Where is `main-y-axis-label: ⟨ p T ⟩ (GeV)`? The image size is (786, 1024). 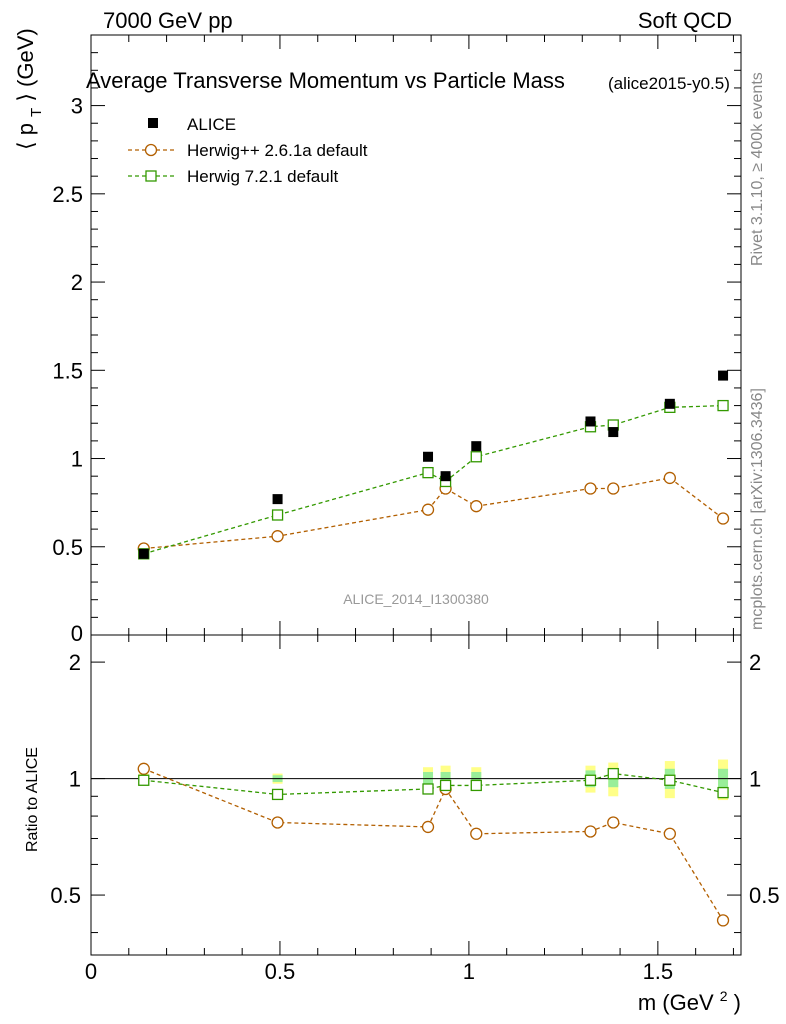 main-y-axis-label: ⟨ p T ⟩ (GeV) is located at coordinates (29, 89).